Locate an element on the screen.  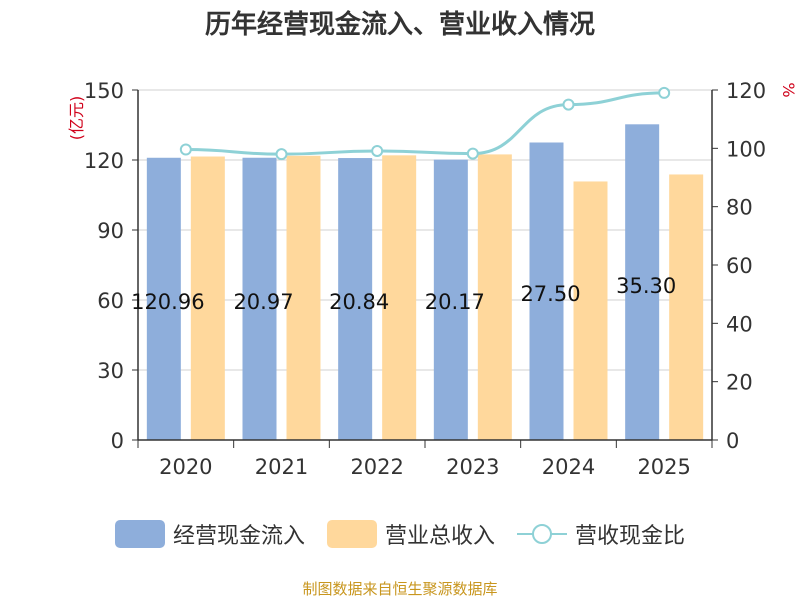
legend-item-cash-inflow: 经营现金流入 is located at coordinates (209, 534).